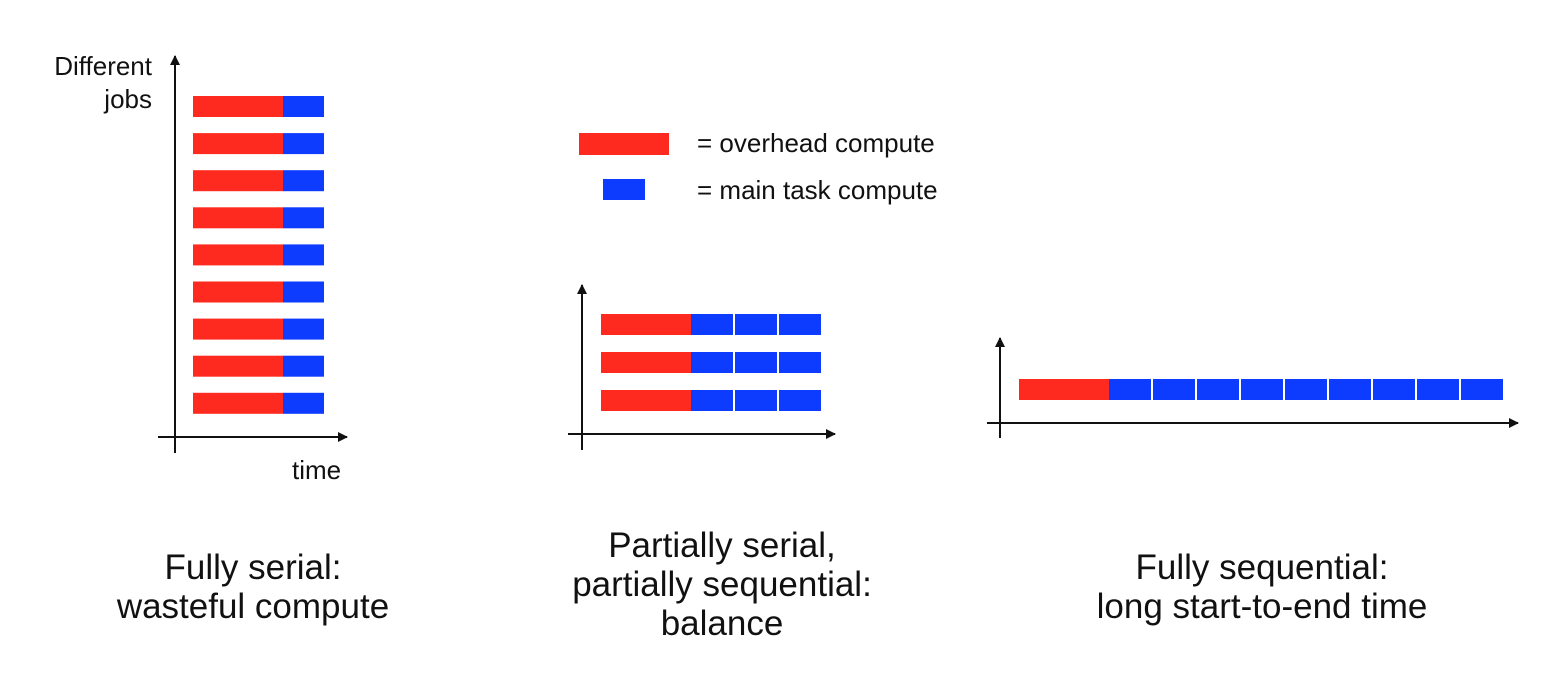  I want to click on legend-overhead-swatch, so click(624, 144).